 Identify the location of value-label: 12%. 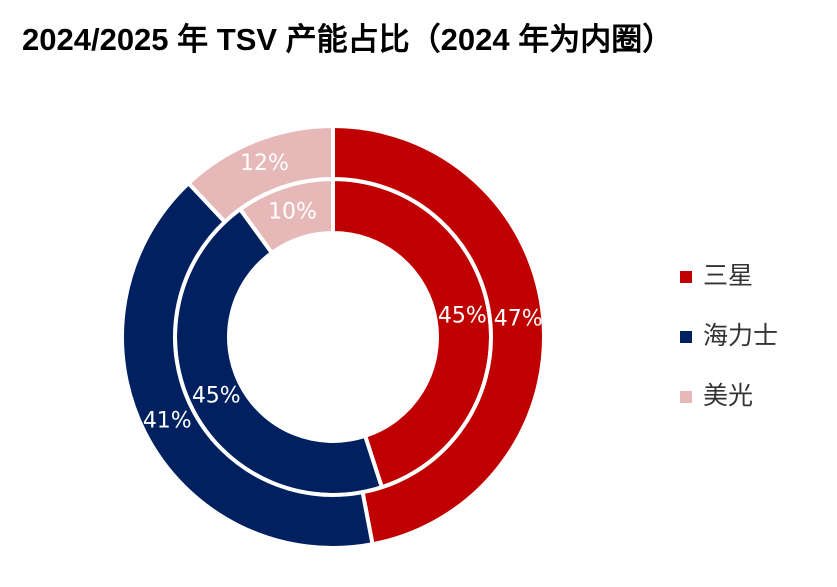
(264, 163).